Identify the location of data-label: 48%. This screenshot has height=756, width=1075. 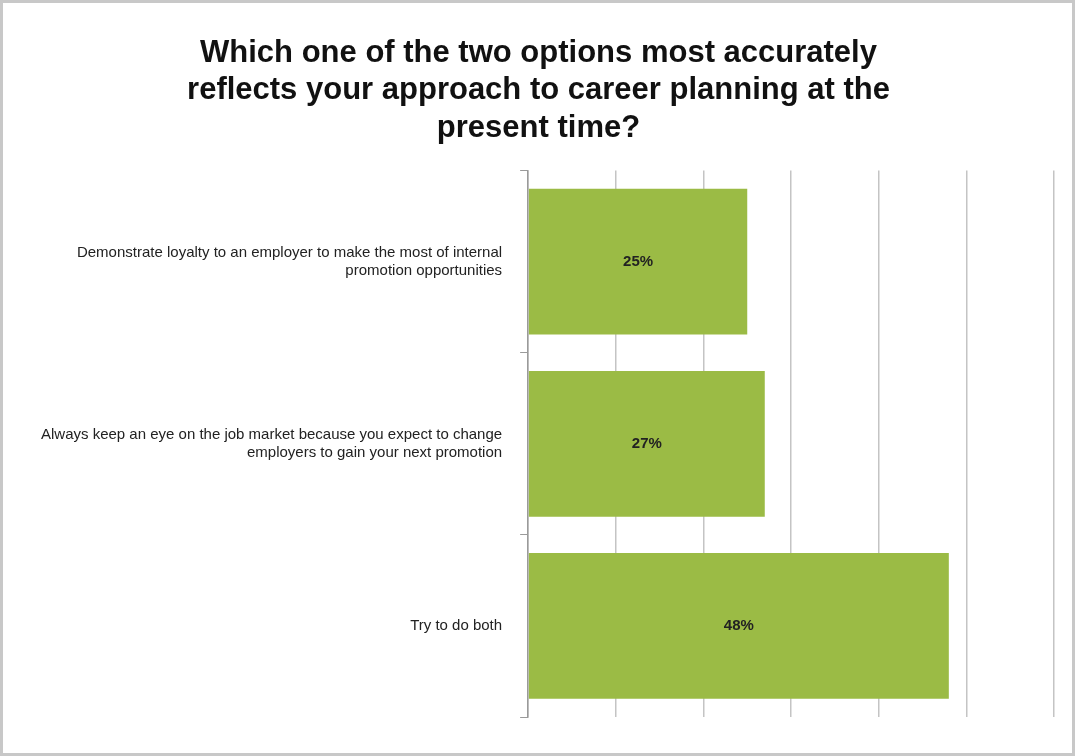
(738, 625).